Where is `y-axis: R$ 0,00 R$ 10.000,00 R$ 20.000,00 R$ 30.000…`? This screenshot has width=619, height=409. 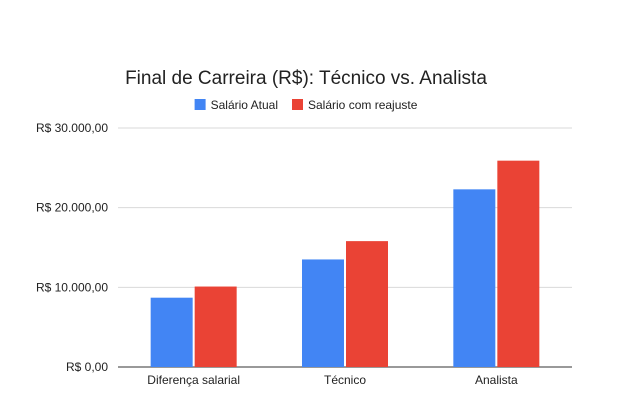 y-axis: R$ 0,00 R$ 10.000,00 R$ 20.000,00 R$ 30.000… is located at coordinates (72, 247).